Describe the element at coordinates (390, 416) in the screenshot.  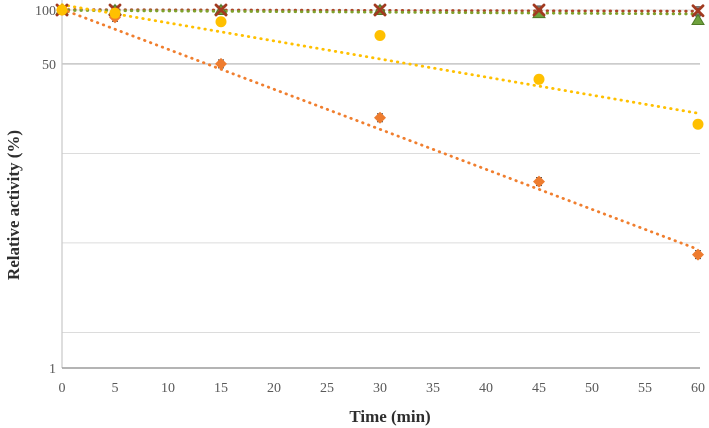
I see `x-axis-title: Time (min)` at that location.